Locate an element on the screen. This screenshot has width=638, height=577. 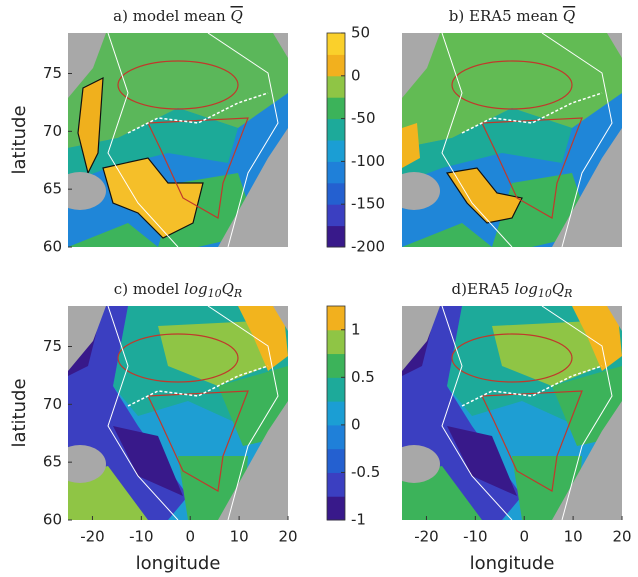
colorbar-tick-label: -200 is located at coordinates (368, 247).